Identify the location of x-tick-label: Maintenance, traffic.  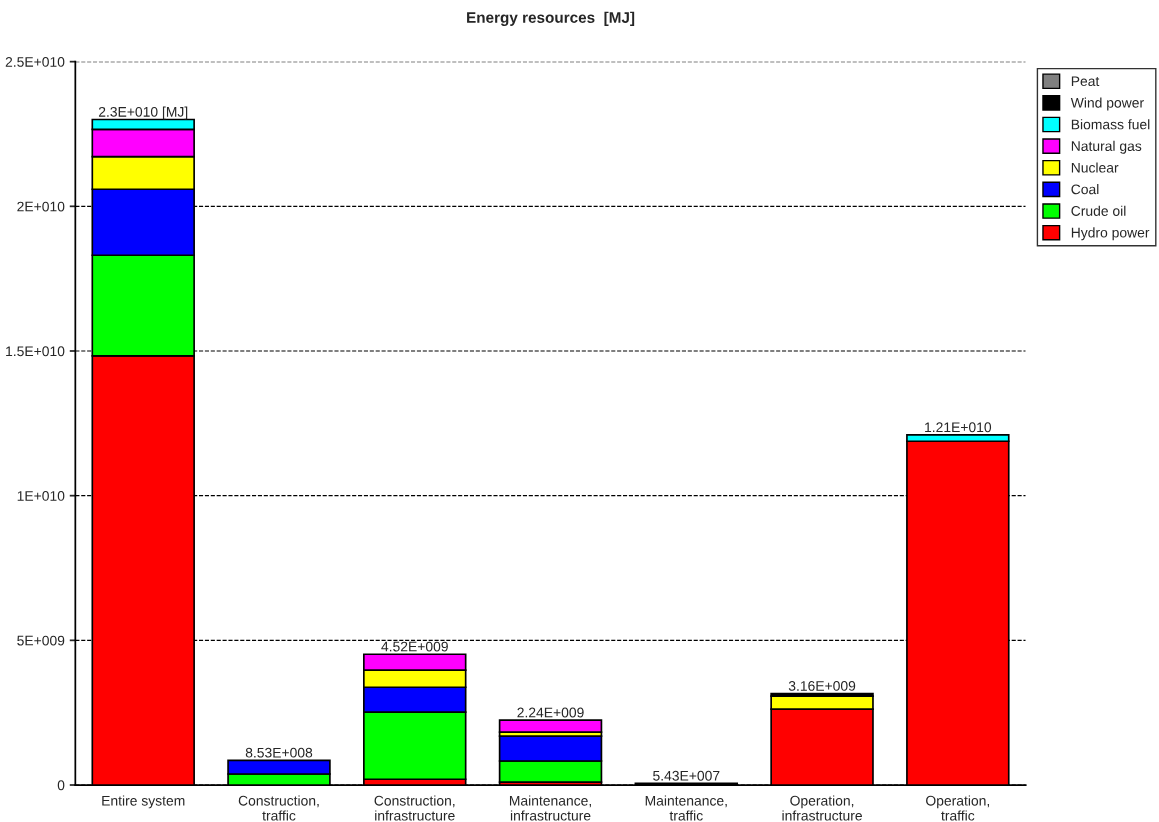
(686, 808).